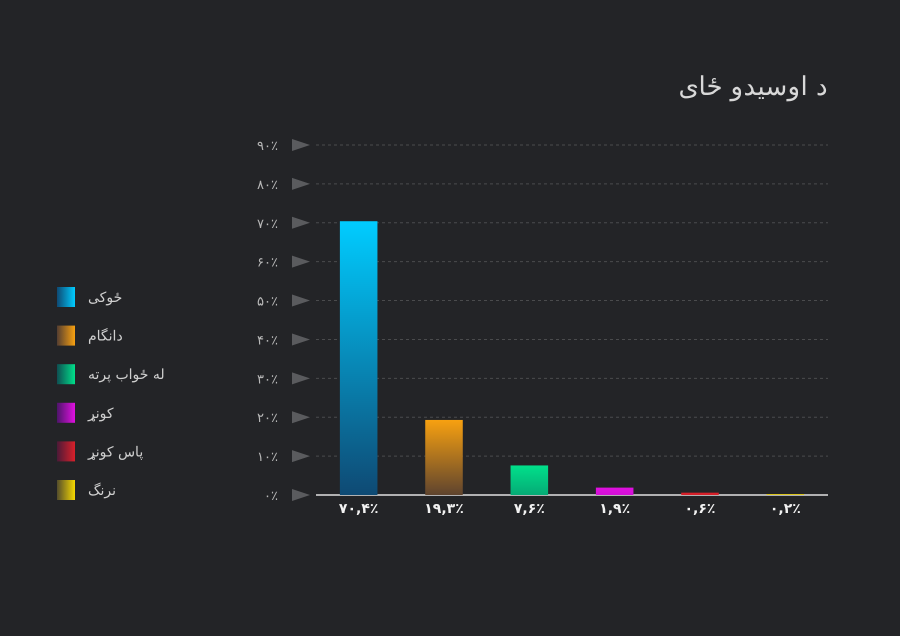 The width and height of the screenshot is (900, 636). I want to click on legend-label: ځوکی, so click(105, 298).